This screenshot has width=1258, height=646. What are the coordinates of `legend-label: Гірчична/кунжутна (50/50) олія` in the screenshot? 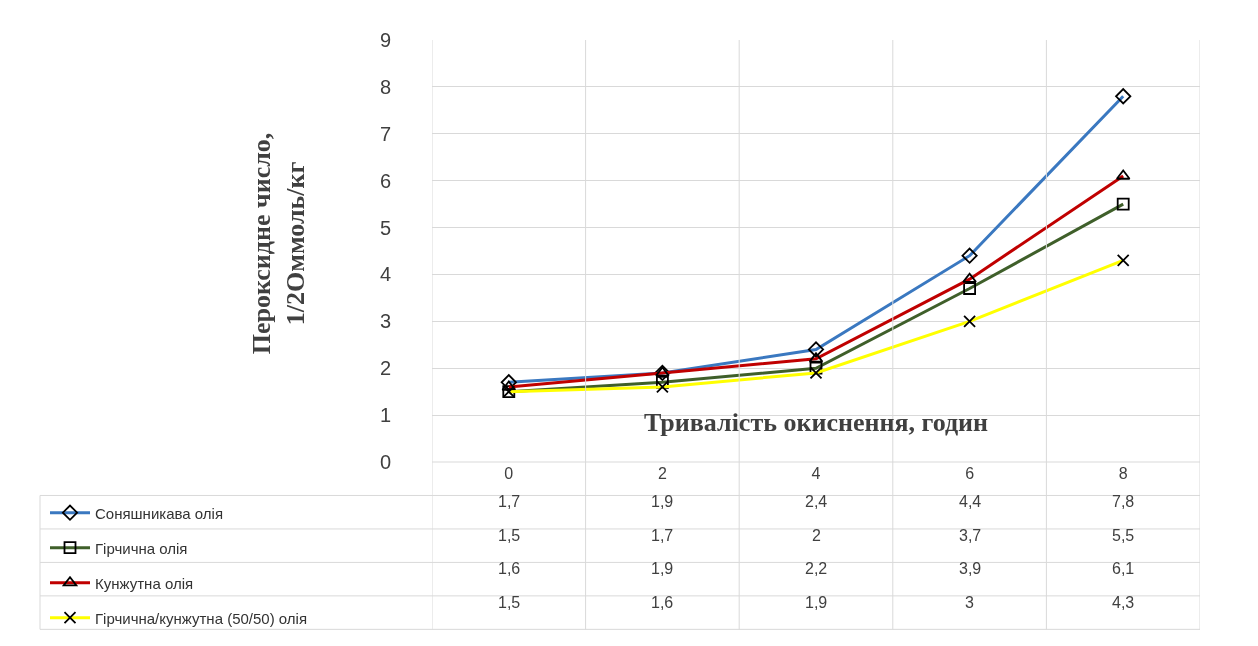 It's located at (201, 618).